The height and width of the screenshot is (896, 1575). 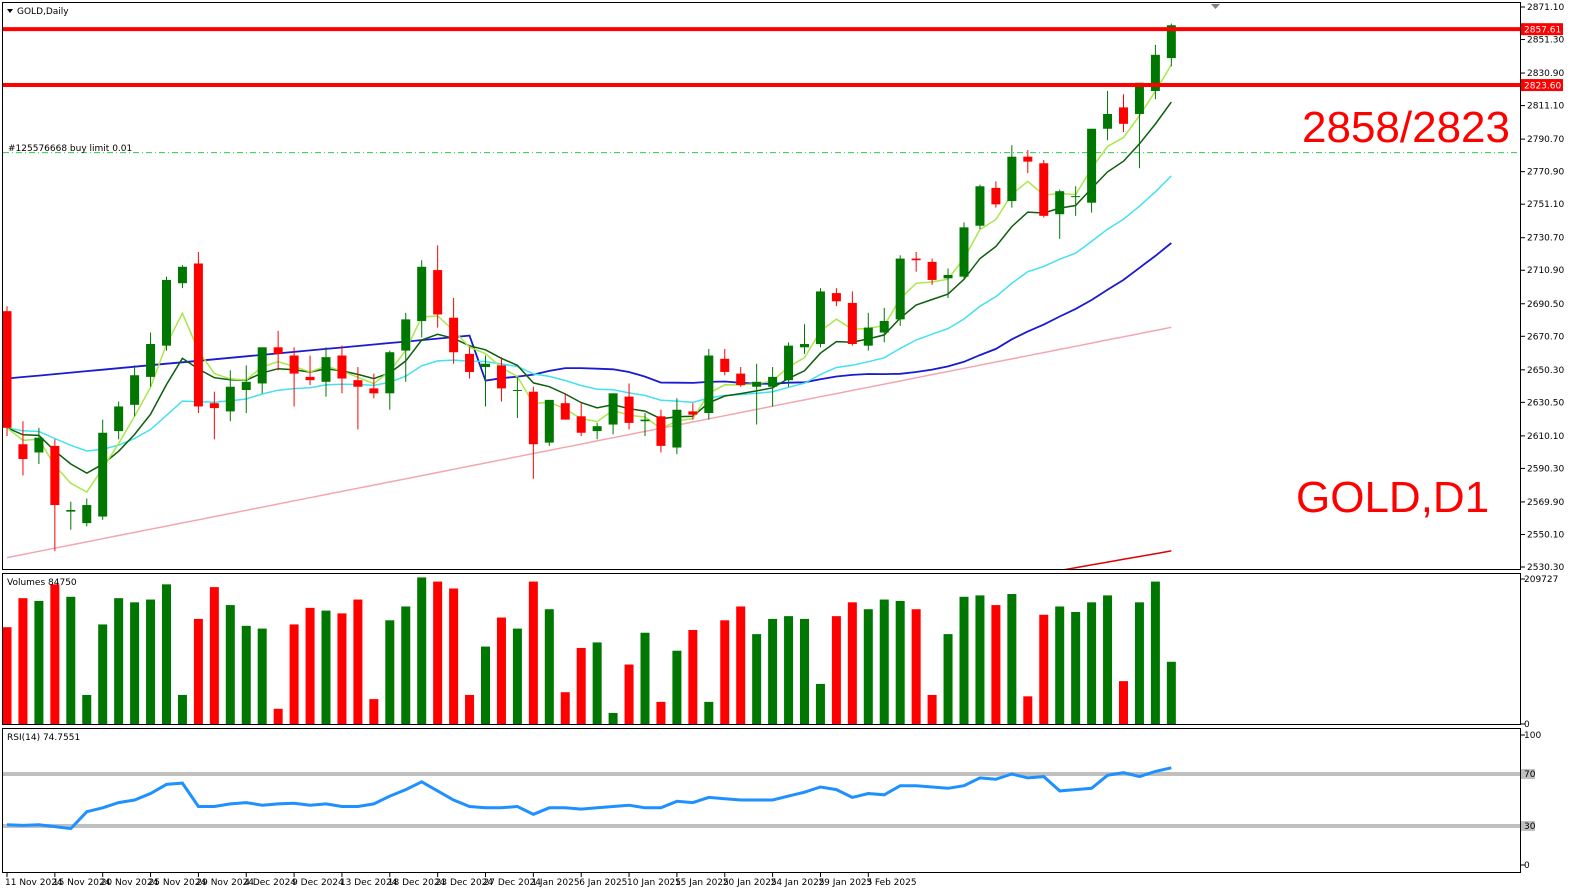 What do you see at coordinates (783, 57) in the screenshot?
I see `horizontal-levels: 2857.61 2823.60` at bounding box center [783, 57].